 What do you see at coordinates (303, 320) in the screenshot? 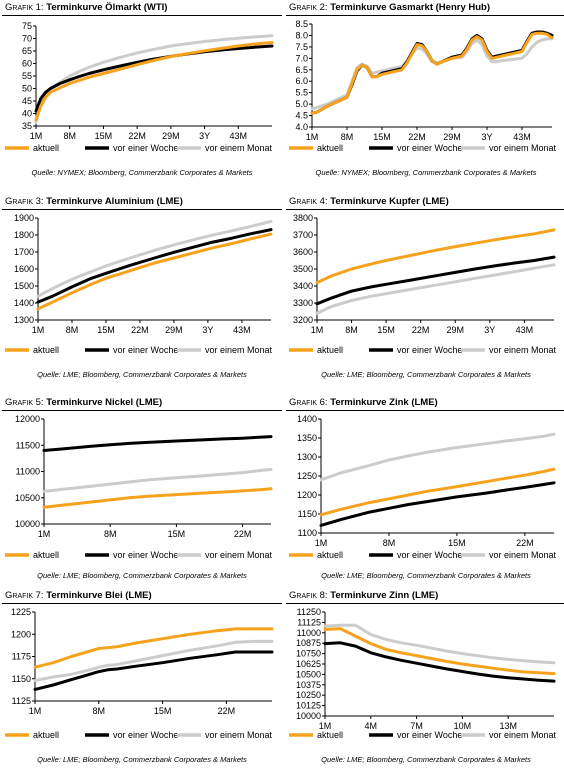
I see `y-tick-label: 3200` at bounding box center [303, 320].